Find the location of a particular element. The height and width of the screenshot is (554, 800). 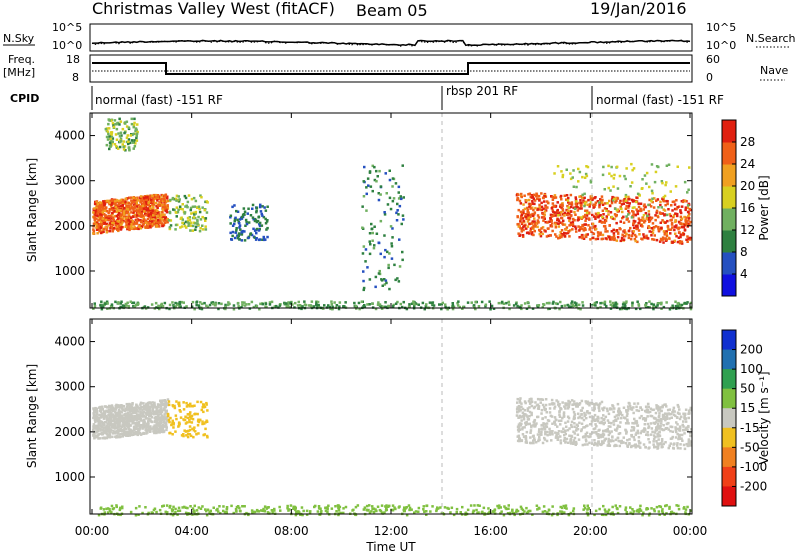

y-tick-label: 4000 is located at coordinates (69, 136).